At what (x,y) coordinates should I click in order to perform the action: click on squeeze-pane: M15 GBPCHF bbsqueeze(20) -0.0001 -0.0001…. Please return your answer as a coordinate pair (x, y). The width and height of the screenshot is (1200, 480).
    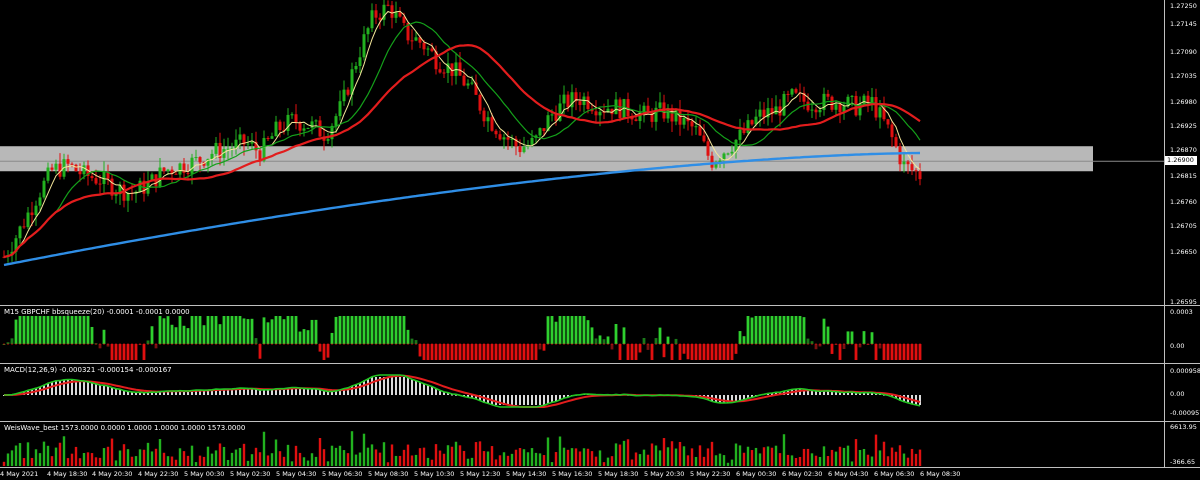
    Looking at the image, I should click on (582, 334).